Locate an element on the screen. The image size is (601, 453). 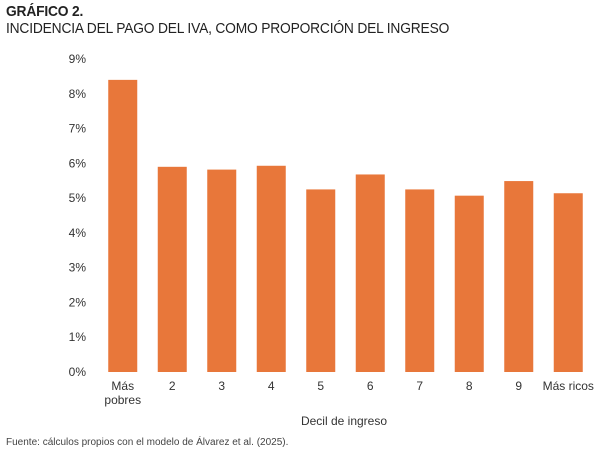
x-tick-label: 9 is located at coordinates (518, 386).